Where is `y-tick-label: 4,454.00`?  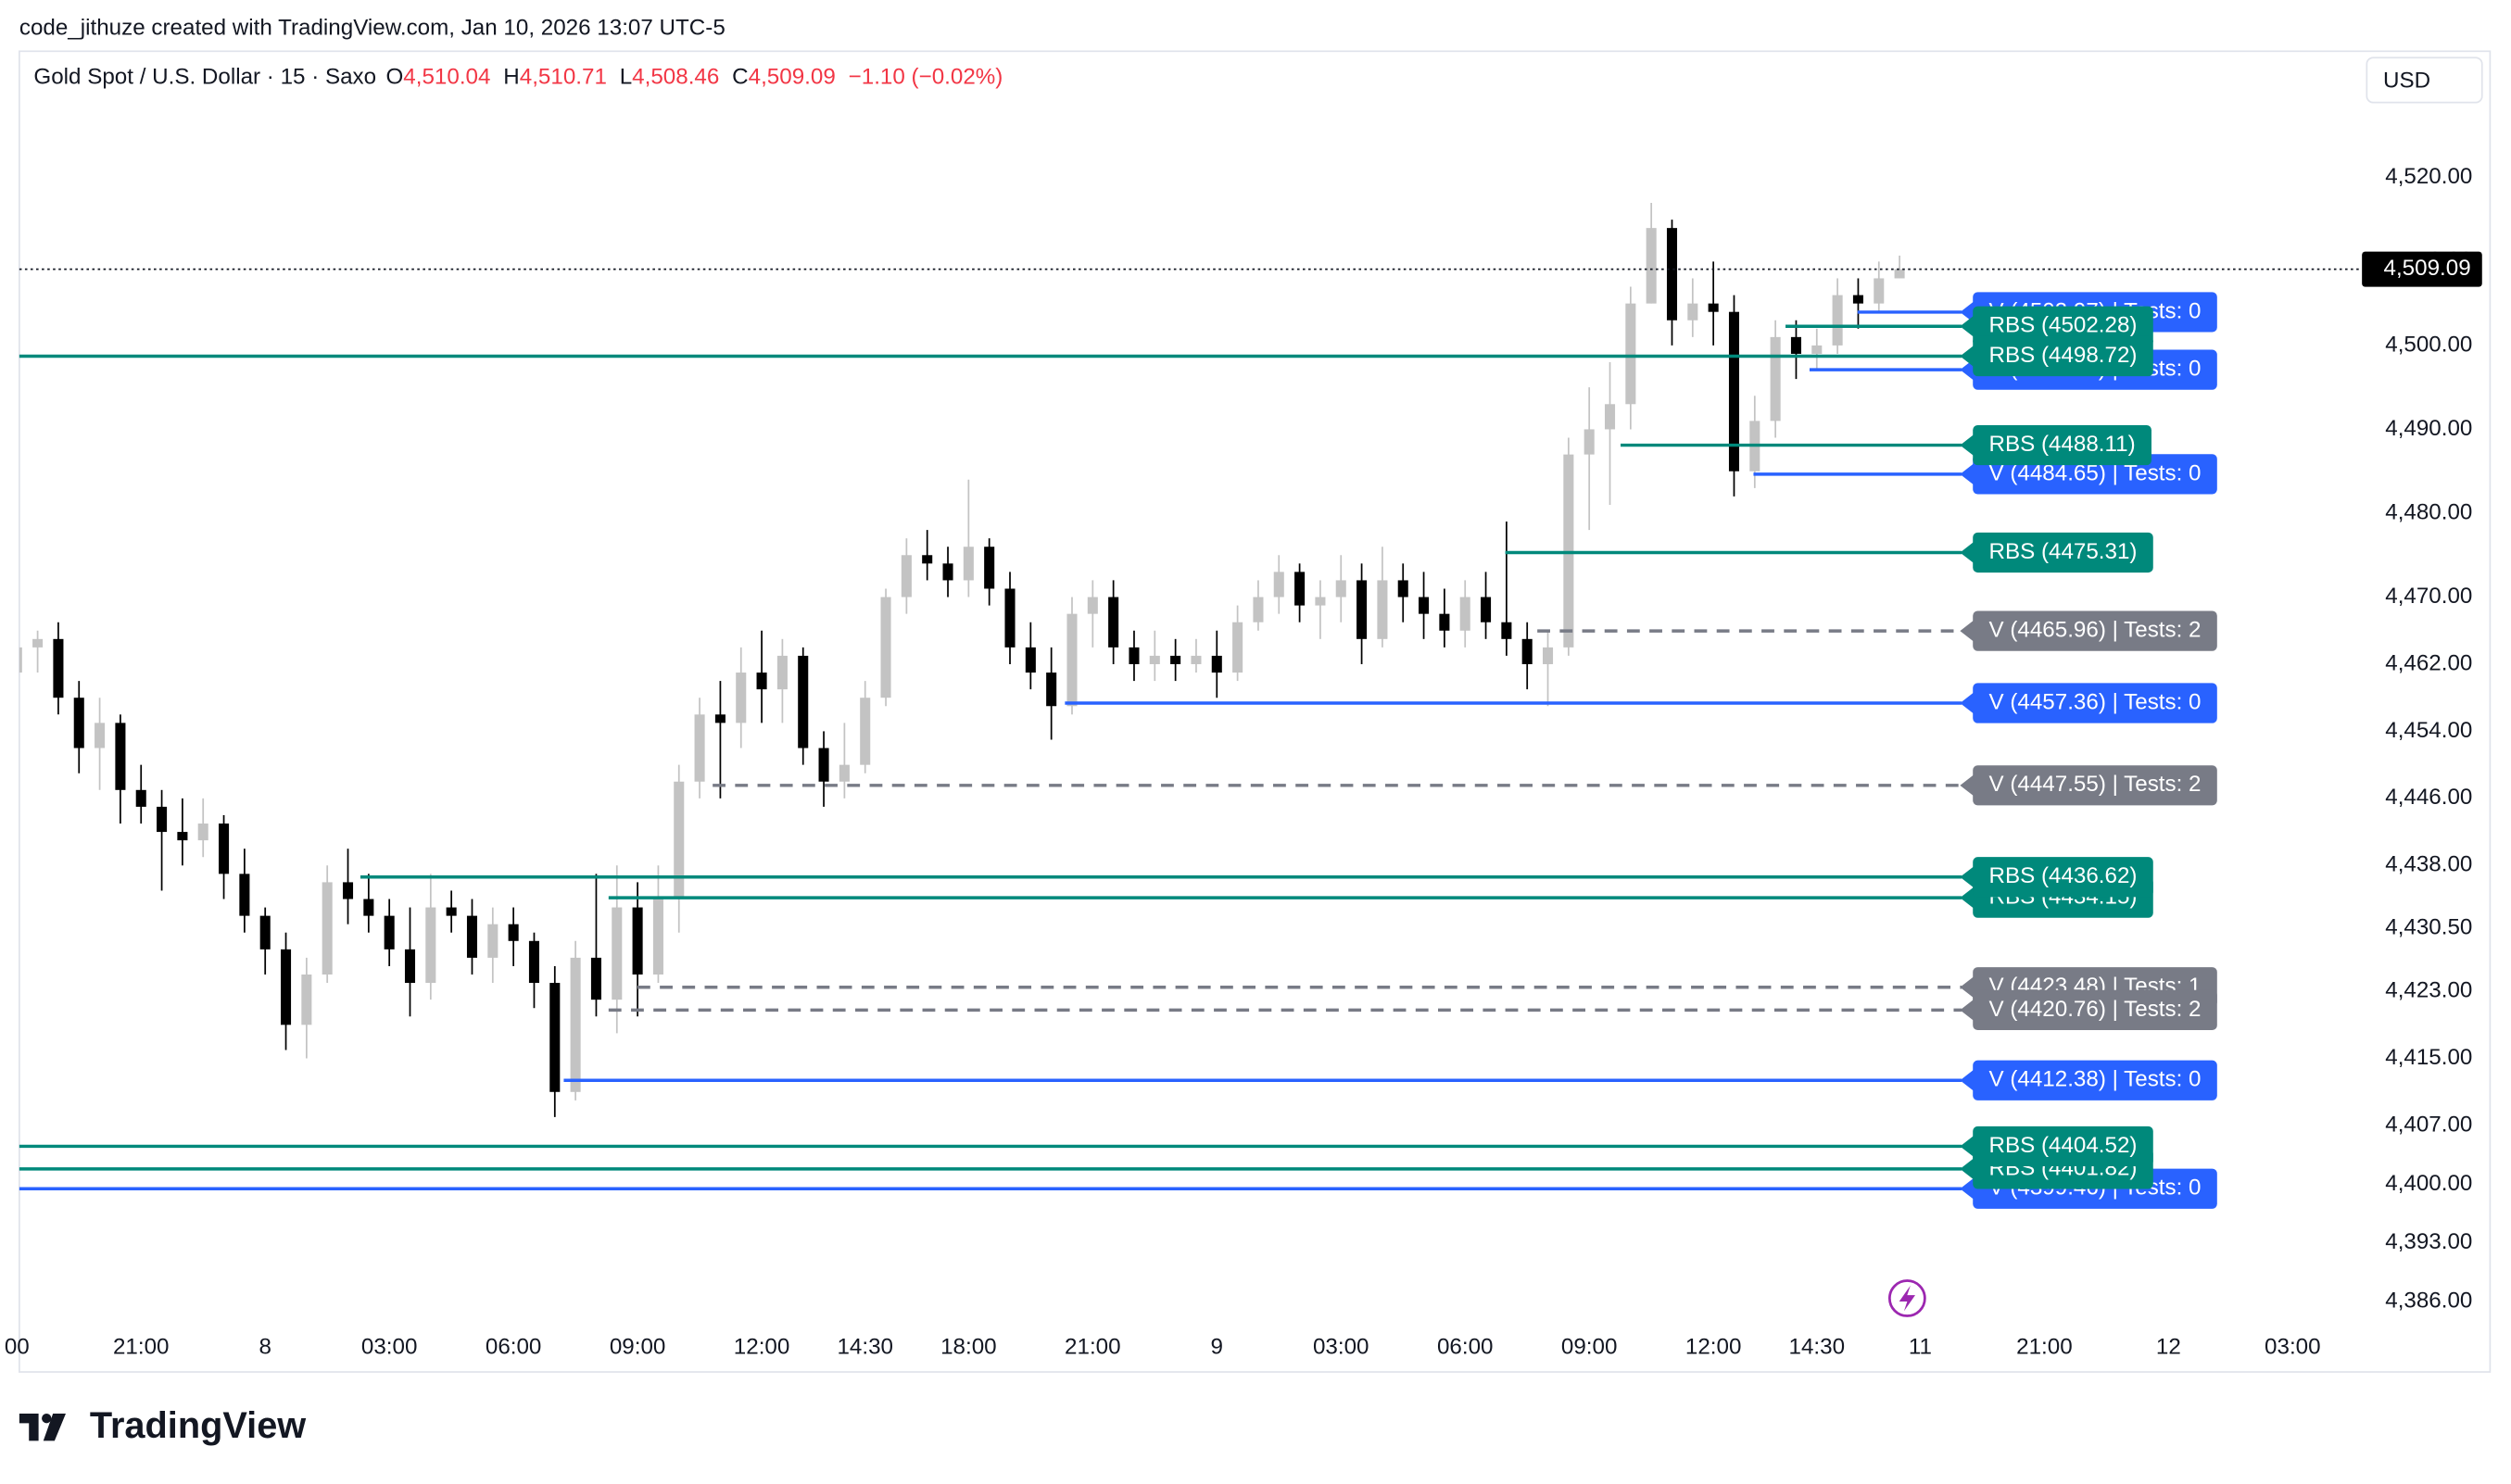 y-tick-label: 4,454.00 is located at coordinates (2429, 730).